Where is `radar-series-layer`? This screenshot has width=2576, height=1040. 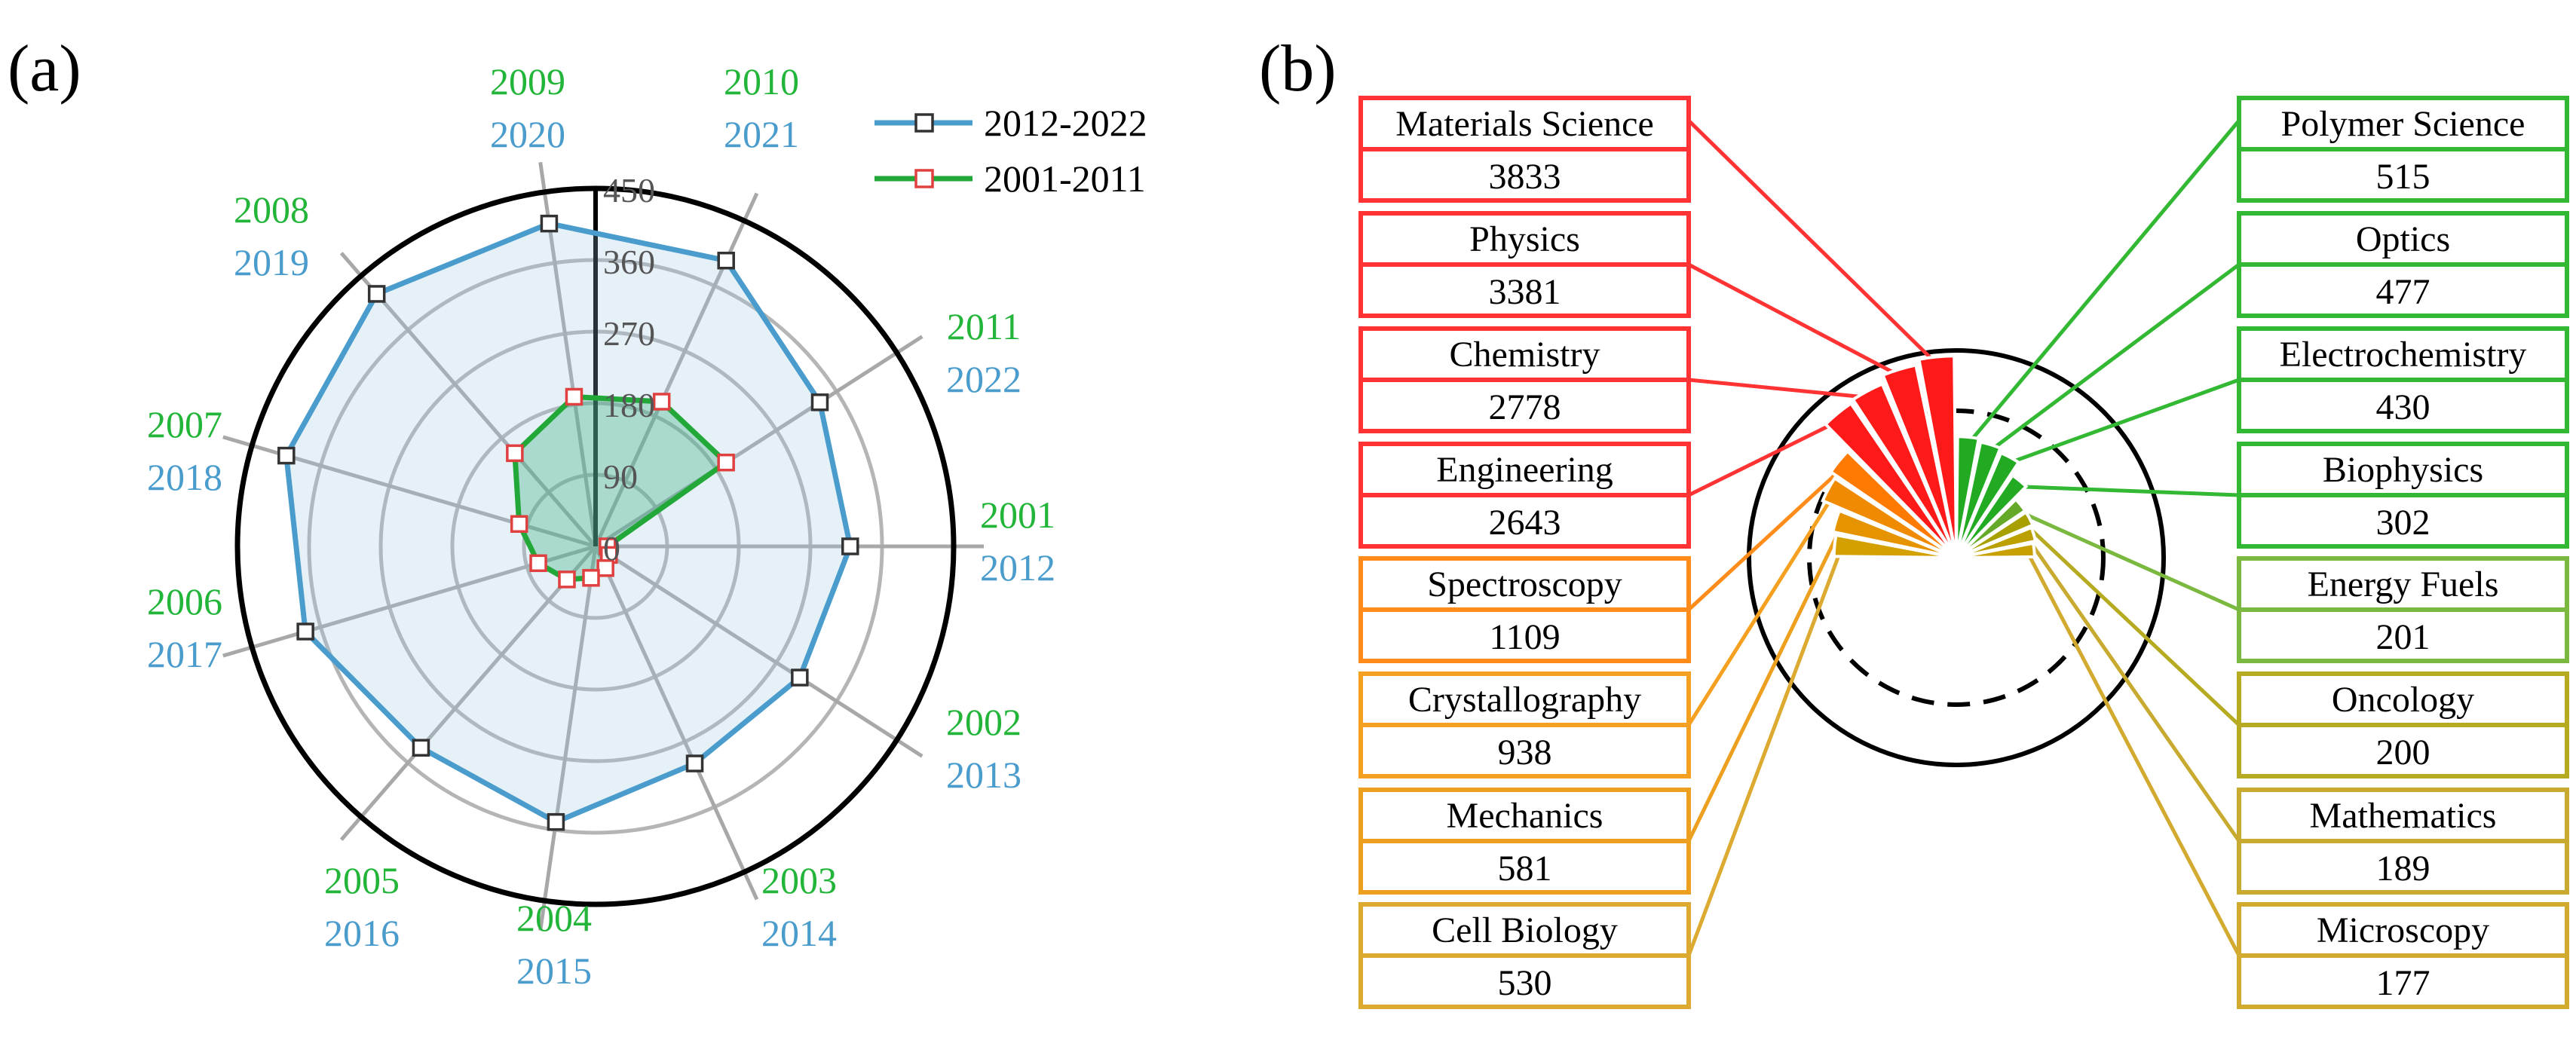
radar-series-layer is located at coordinates (568, 522).